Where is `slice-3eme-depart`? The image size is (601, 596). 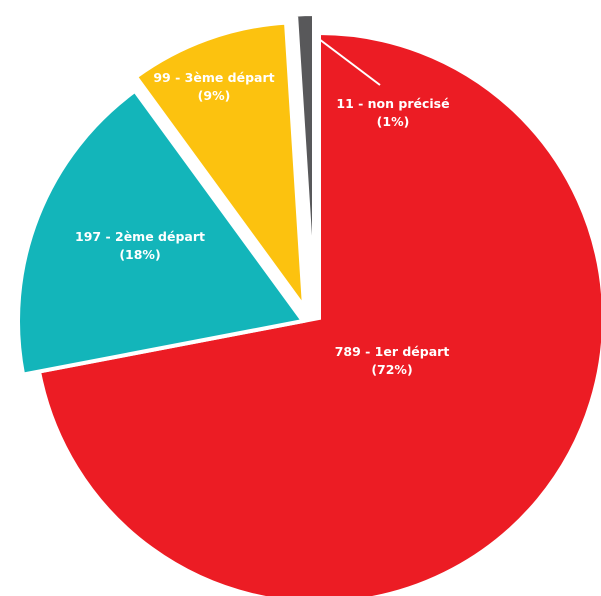 slice-3eme-depart is located at coordinates (220, 167).